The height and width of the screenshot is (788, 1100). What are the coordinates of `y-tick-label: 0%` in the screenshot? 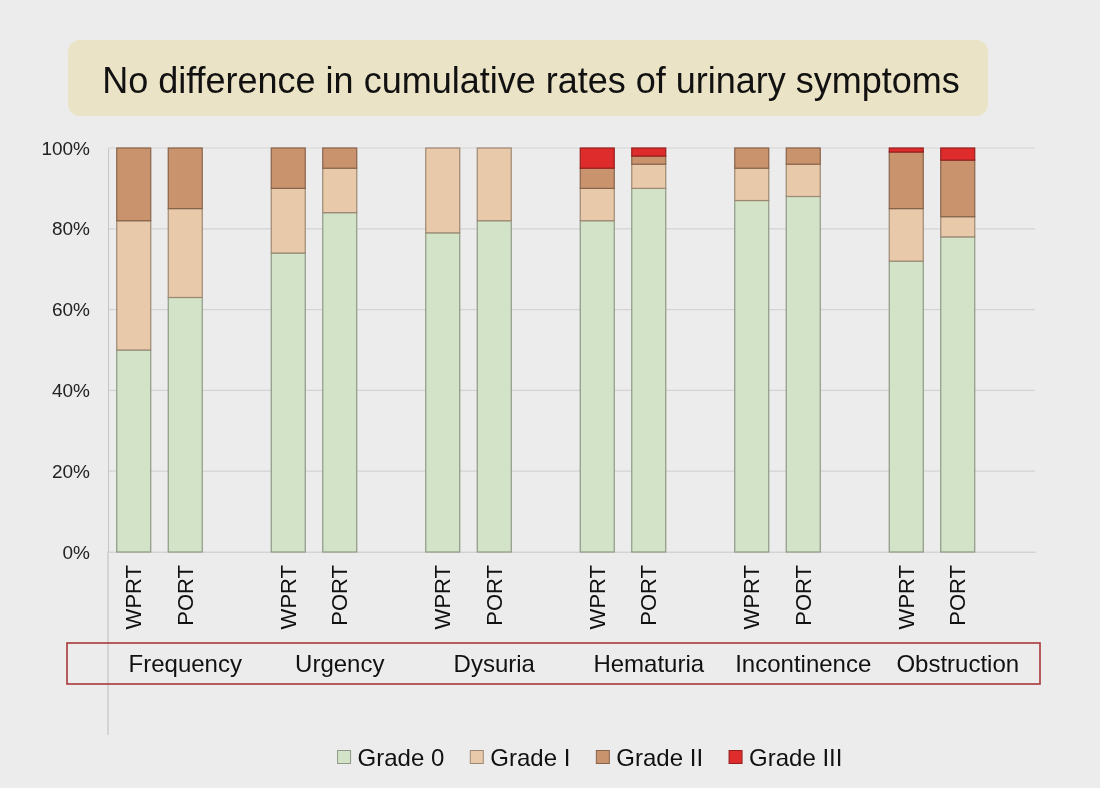 It's located at (76, 552).